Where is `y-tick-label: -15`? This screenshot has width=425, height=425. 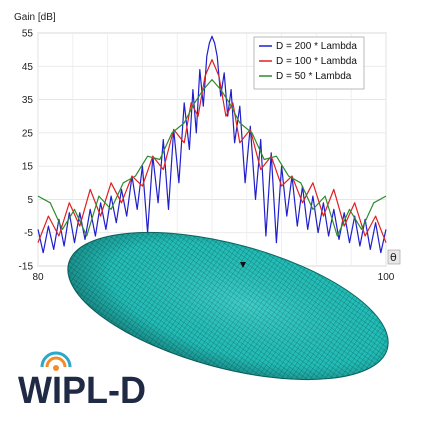
y-tick-label: -15 is located at coordinates (26, 267).